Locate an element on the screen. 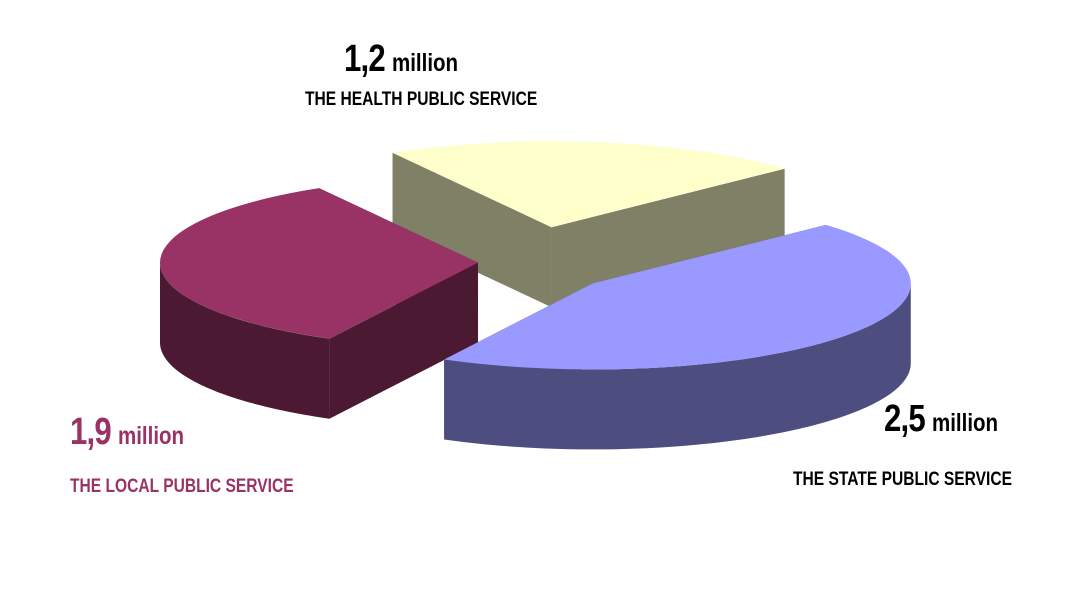 The image size is (1065, 590). pie-slice-state-wall is located at coordinates (677, 366).